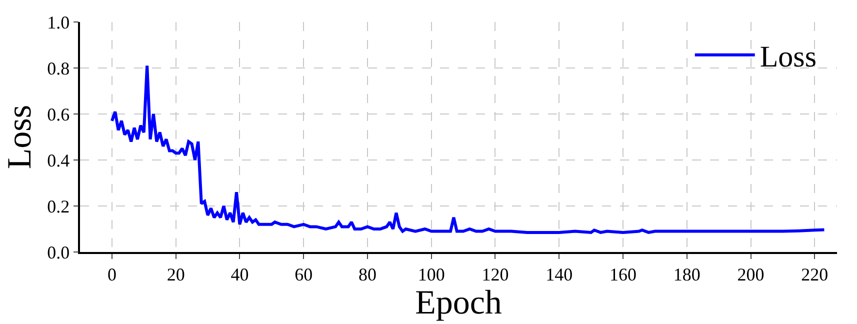 This screenshot has width=857, height=324. Describe the element at coordinates (58, 114) in the screenshot. I see `y-tick-label: 0.6` at that location.